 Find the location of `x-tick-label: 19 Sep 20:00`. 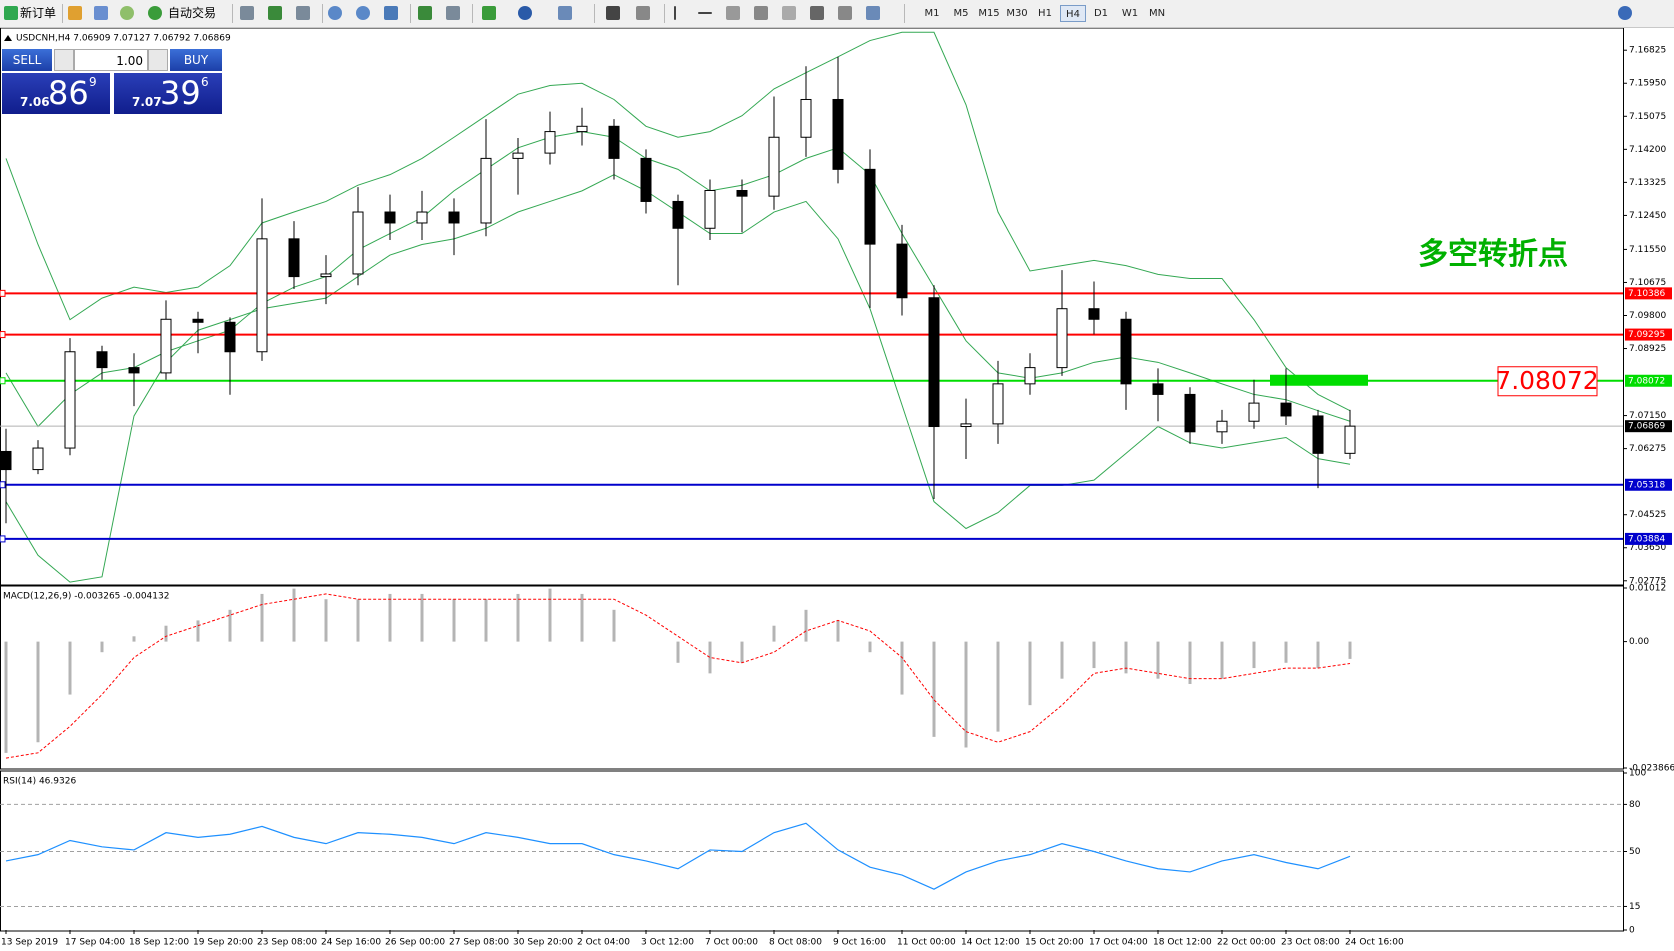

x-tick-label: 19 Sep 20:00 is located at coordinates (223, 943).